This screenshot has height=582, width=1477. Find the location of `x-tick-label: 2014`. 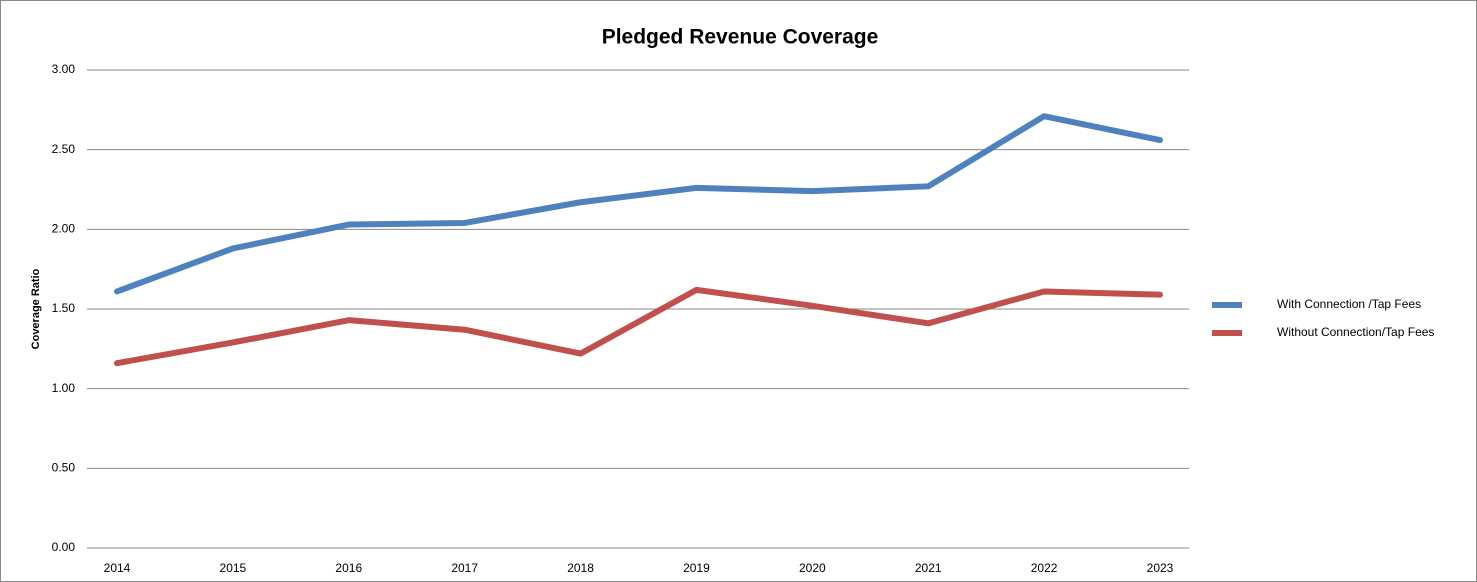

x-tick-label: 2014 is located at coordinates (117, 568).